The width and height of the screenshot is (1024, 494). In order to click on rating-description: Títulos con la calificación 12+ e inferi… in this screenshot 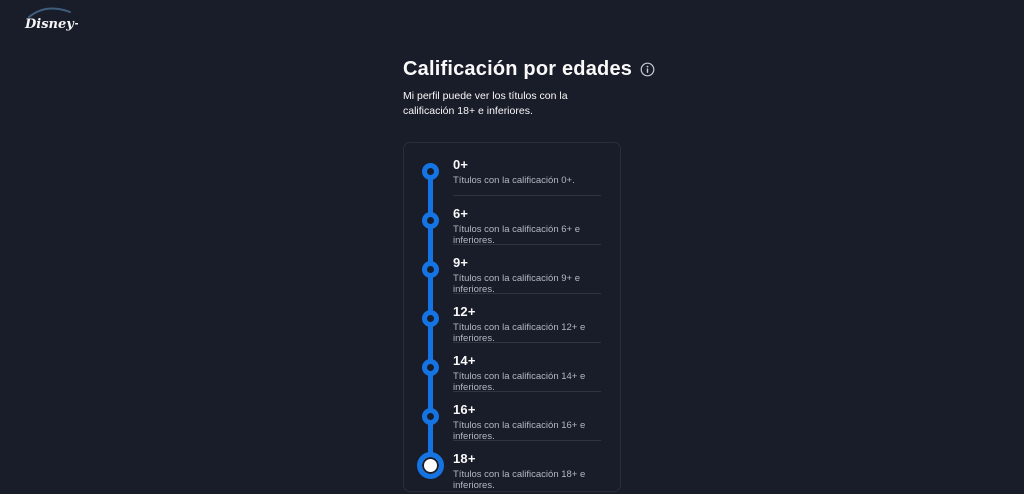, I will do `click(519, 333)`.